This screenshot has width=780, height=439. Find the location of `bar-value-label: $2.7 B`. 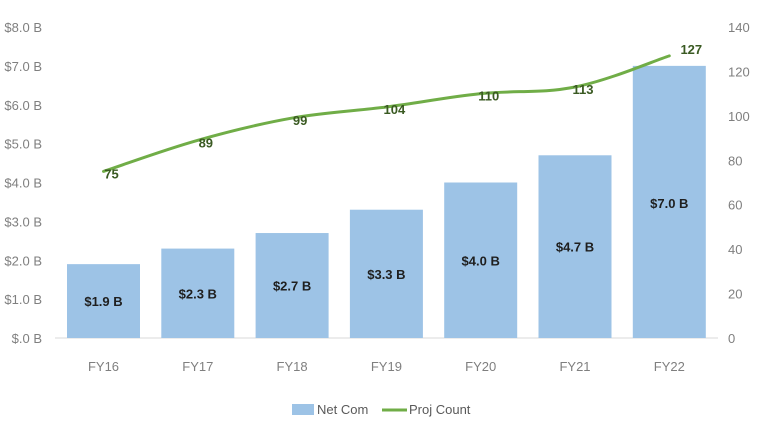

bar-value-label: $2.7 B is located at coordinates (292, 286).